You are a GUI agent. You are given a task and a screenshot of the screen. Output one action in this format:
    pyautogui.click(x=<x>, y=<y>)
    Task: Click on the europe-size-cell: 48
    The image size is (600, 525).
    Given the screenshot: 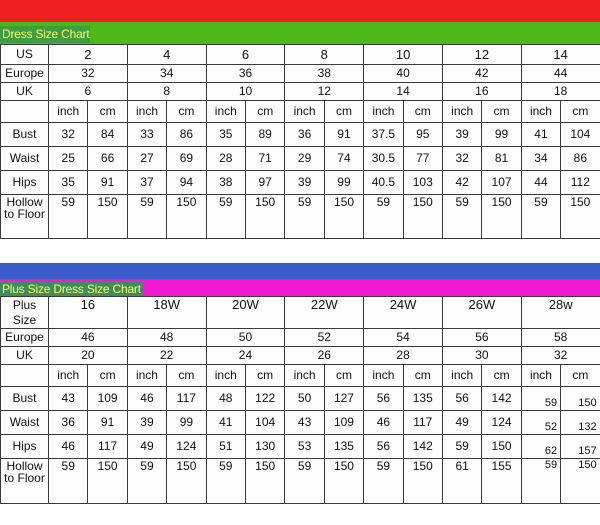 What is the action you would take?
    pyautogui.click(x=166, y=337)
    